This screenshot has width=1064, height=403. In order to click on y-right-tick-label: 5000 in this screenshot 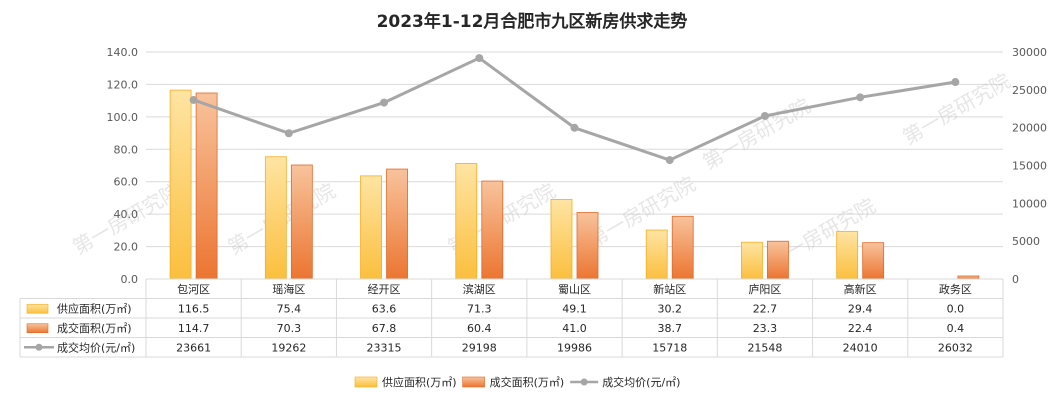, I will do `click(1026, 241)`.